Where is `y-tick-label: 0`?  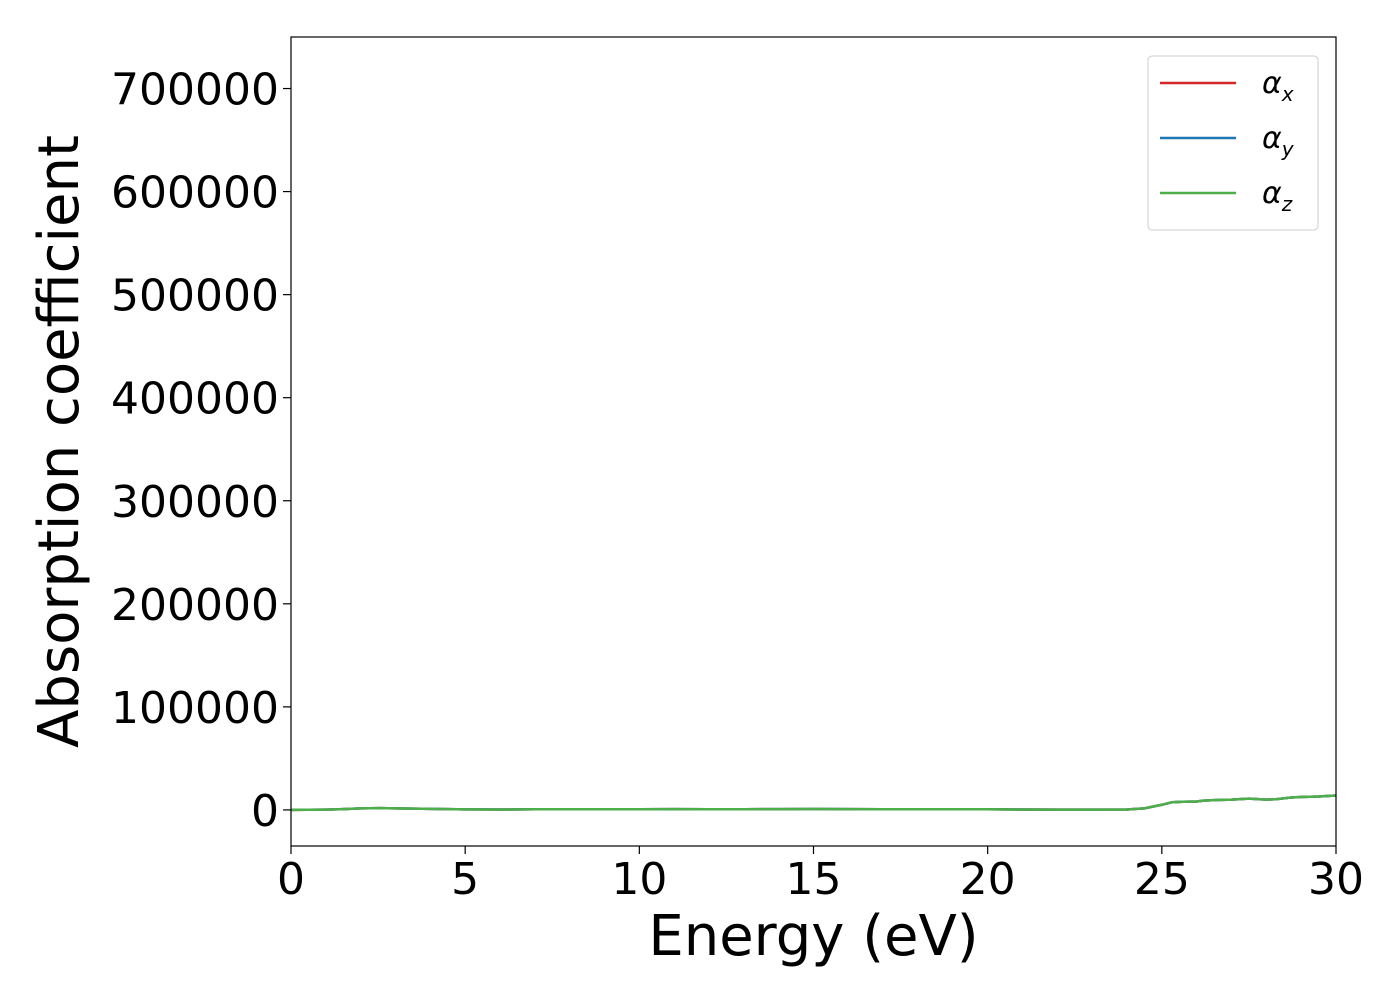 y-tick-label: 0 is located at coordinates (265, 811).